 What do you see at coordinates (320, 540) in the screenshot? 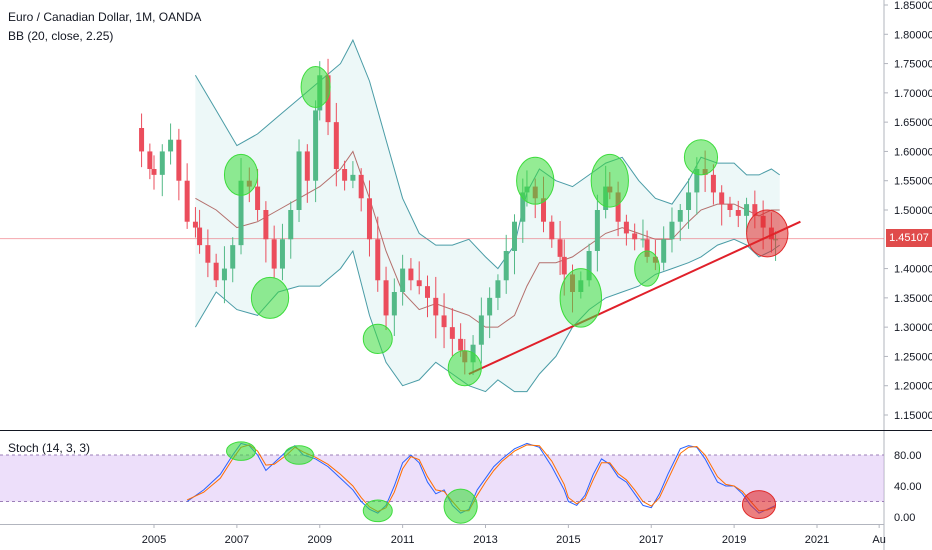
I see `time-tick-label: 2009` at bounding box center [320, 540].